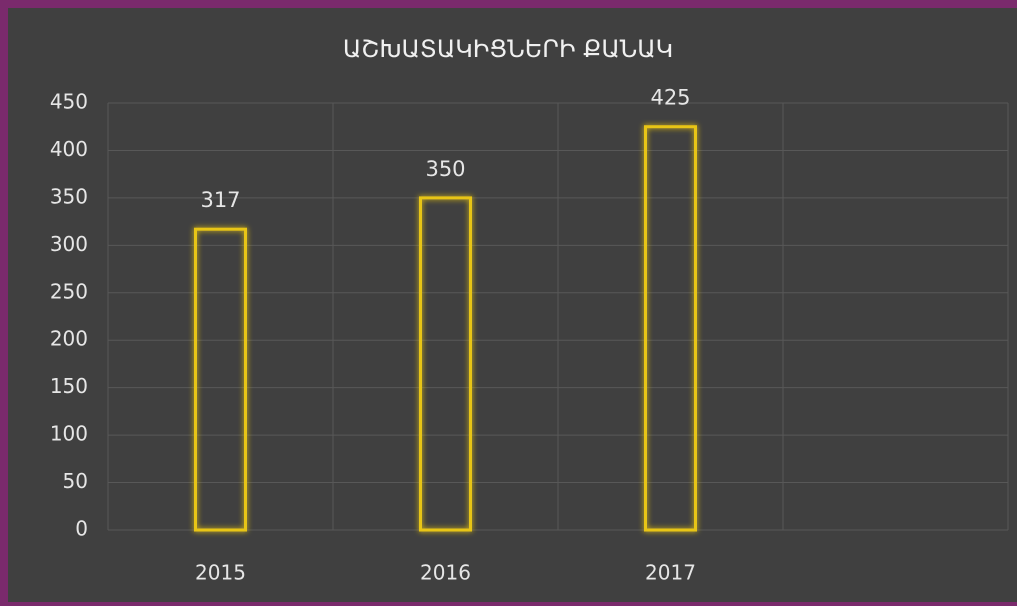 The height and width of the screenshot is (606, 1017). Describe the element at coordinates (69, 434) in the screenshot. I see `y-tick-label: 100` at that location.